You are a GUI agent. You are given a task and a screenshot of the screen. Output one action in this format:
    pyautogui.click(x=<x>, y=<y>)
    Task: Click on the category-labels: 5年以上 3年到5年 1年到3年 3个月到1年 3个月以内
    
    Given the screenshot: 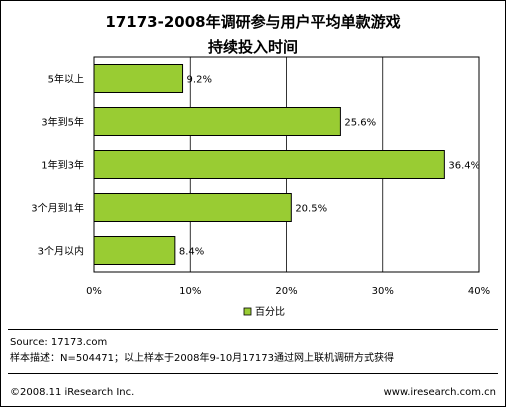 What is the action you would take?
    pyautogui.click(x=57, y=165)
    